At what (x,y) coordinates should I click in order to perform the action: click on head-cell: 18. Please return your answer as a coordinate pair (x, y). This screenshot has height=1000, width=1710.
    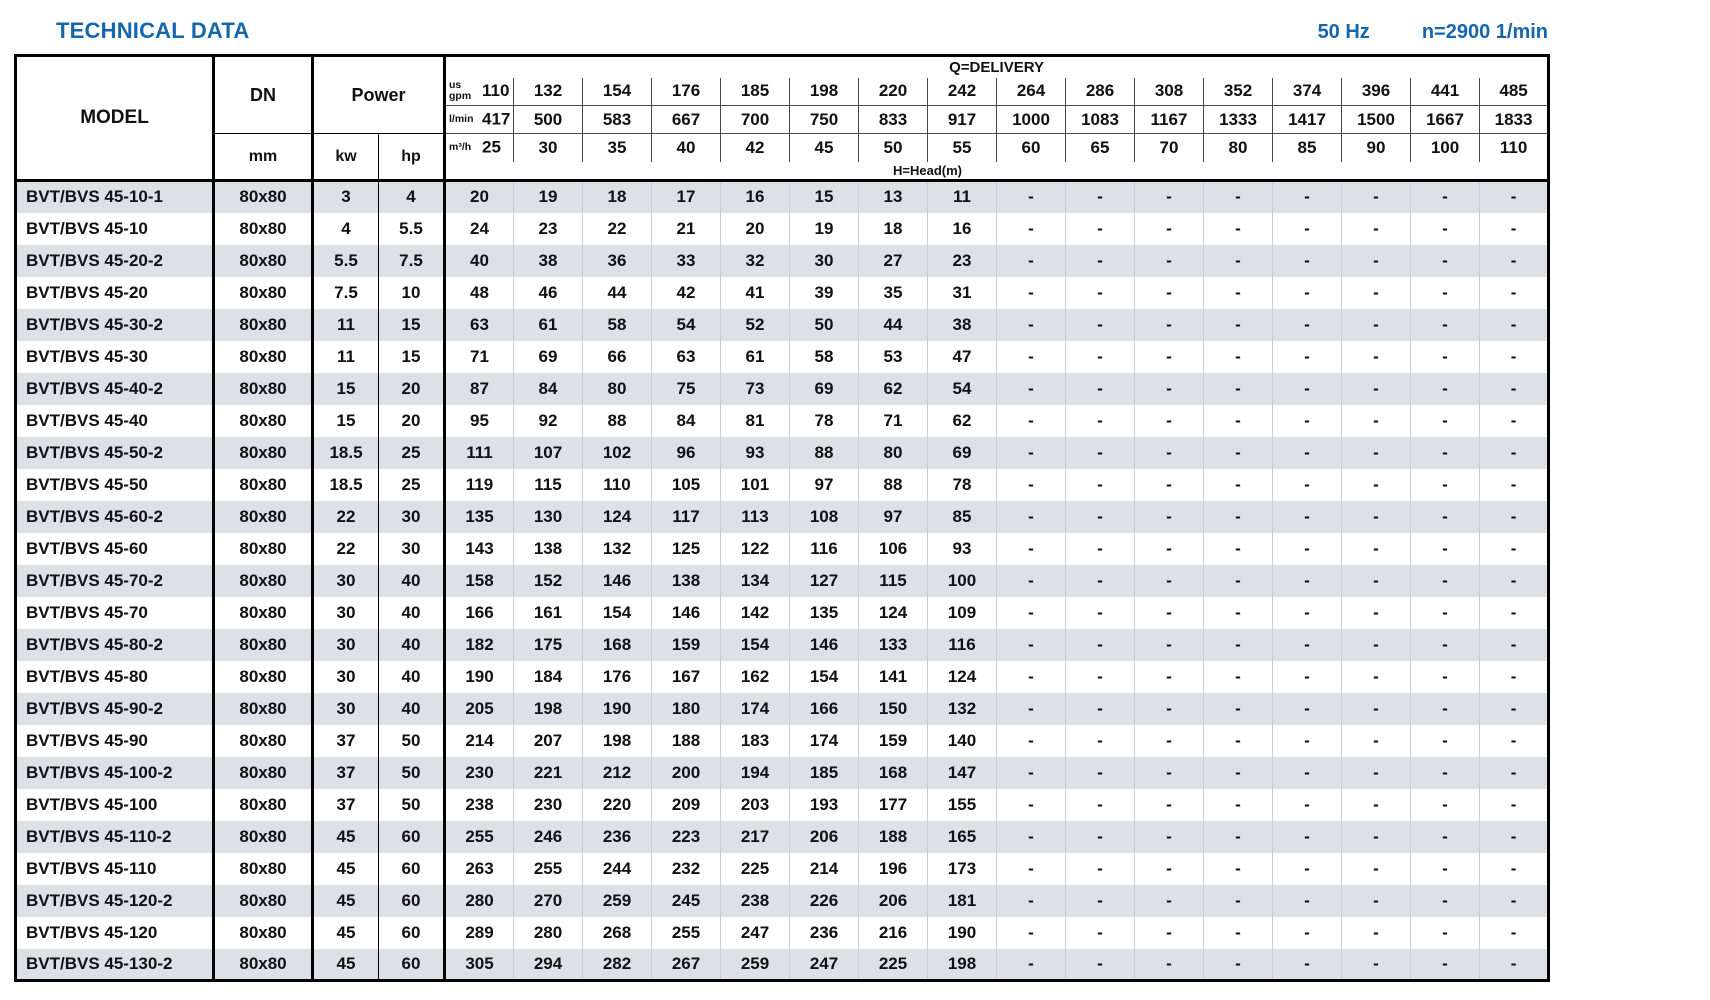
    Looking at the image, I should click on (617, 196).